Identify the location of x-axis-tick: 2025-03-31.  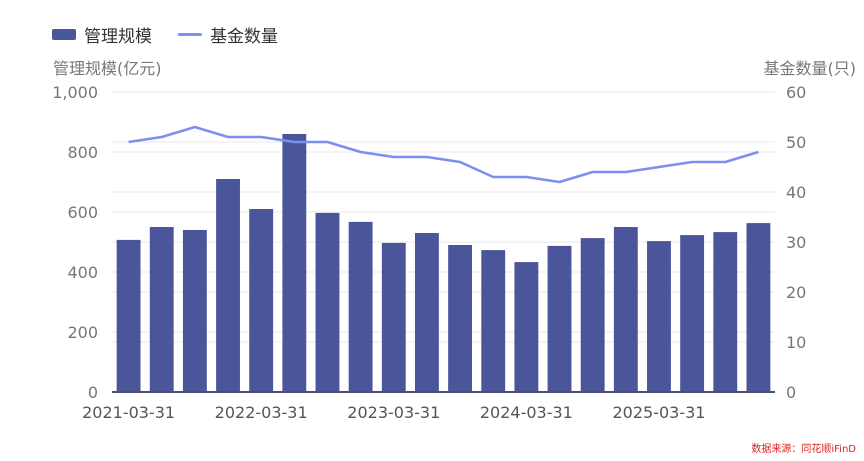
(658, 412).